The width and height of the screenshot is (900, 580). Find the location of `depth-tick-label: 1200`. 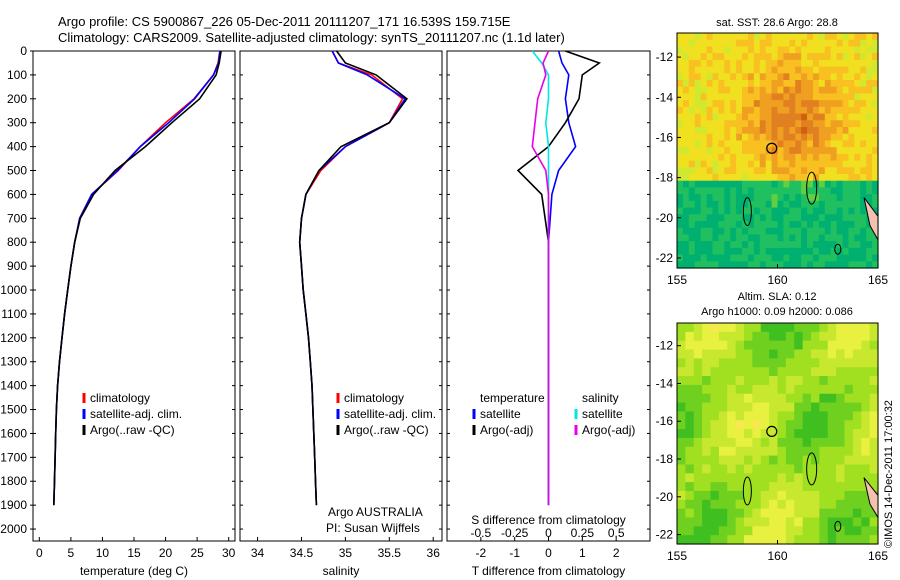

depth-tick-label: 1200 is located at coordinates (13, 338).